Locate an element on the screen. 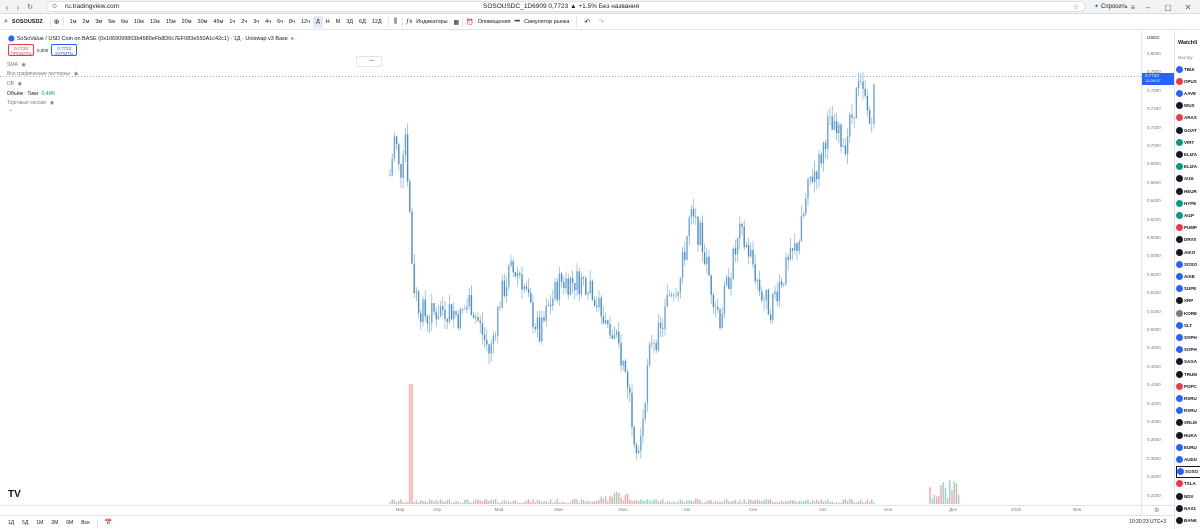  timeframe-11: 1ч is located at coordinates (232, 22).